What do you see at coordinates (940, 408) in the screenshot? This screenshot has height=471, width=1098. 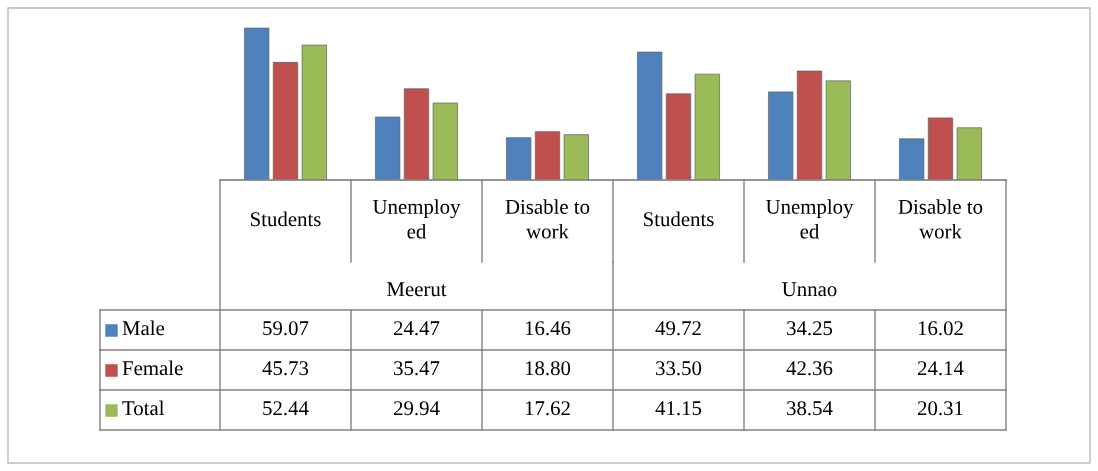 I see `data-label: 20.31` at bounding box center [940, 408].